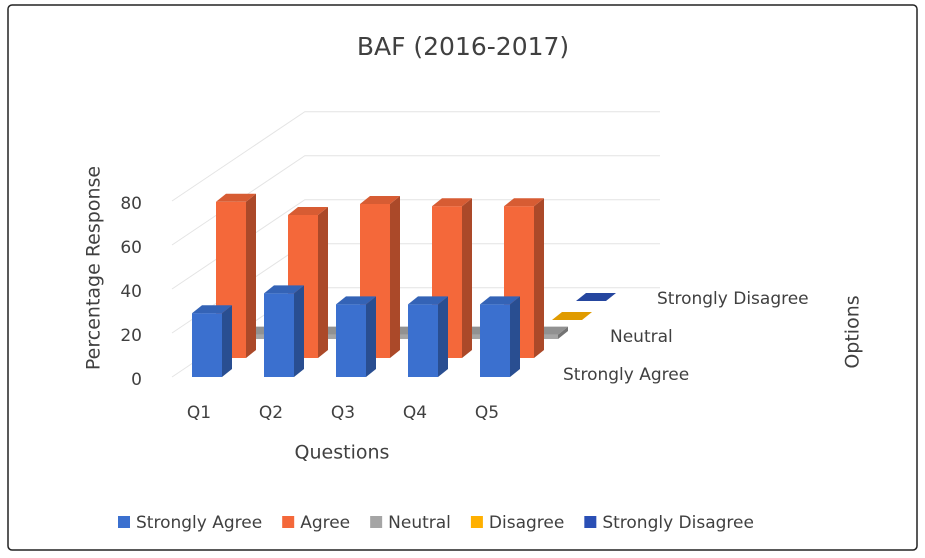 Image resolution: width=925 pixels, height=558 pixels. What do you see at coordinates (463, 46) in the screenshot?
I see `chart-title: BAF (2016-2017)` at bounding box center [463, 46].